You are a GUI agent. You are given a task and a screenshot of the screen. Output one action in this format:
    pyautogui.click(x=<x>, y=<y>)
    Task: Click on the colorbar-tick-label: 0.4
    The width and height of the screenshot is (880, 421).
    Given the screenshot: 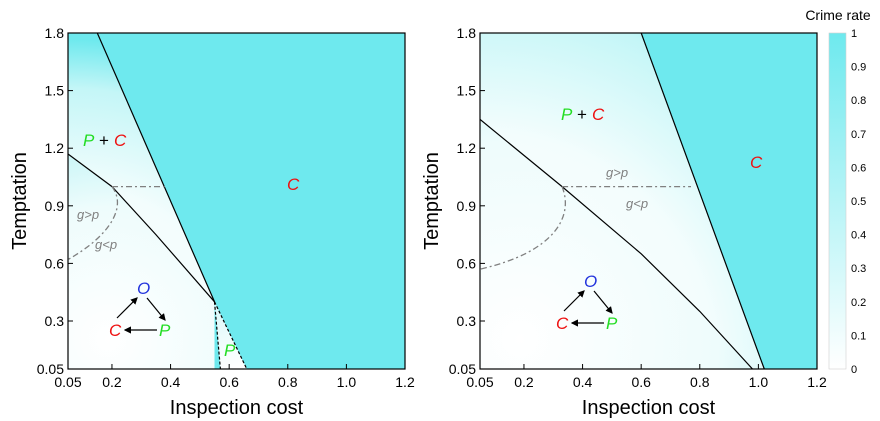 What is the action you would take?
    pyautogui.click(x=858, y=236)
    